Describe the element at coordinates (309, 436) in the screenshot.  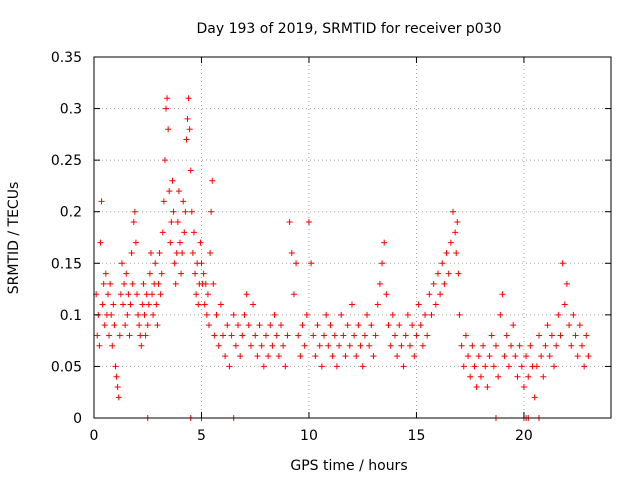
I see `x-tick-label: 10` at that location.